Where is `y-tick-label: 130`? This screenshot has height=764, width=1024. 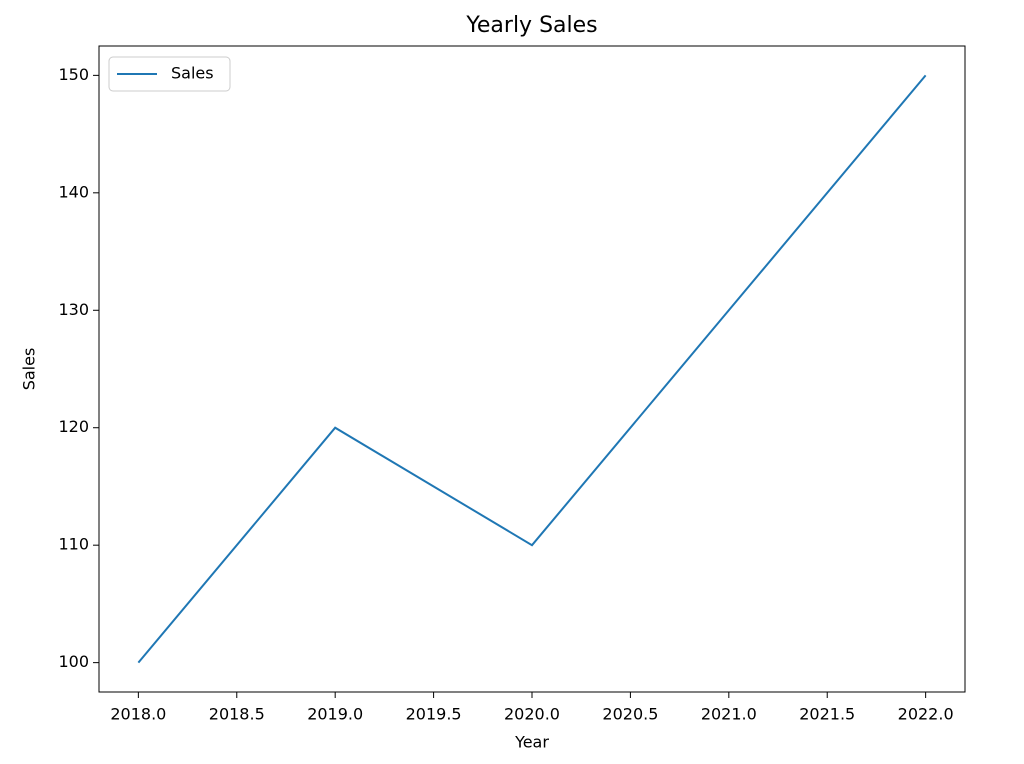
y-tick-label: 130 is located at coordinates (73, 309).